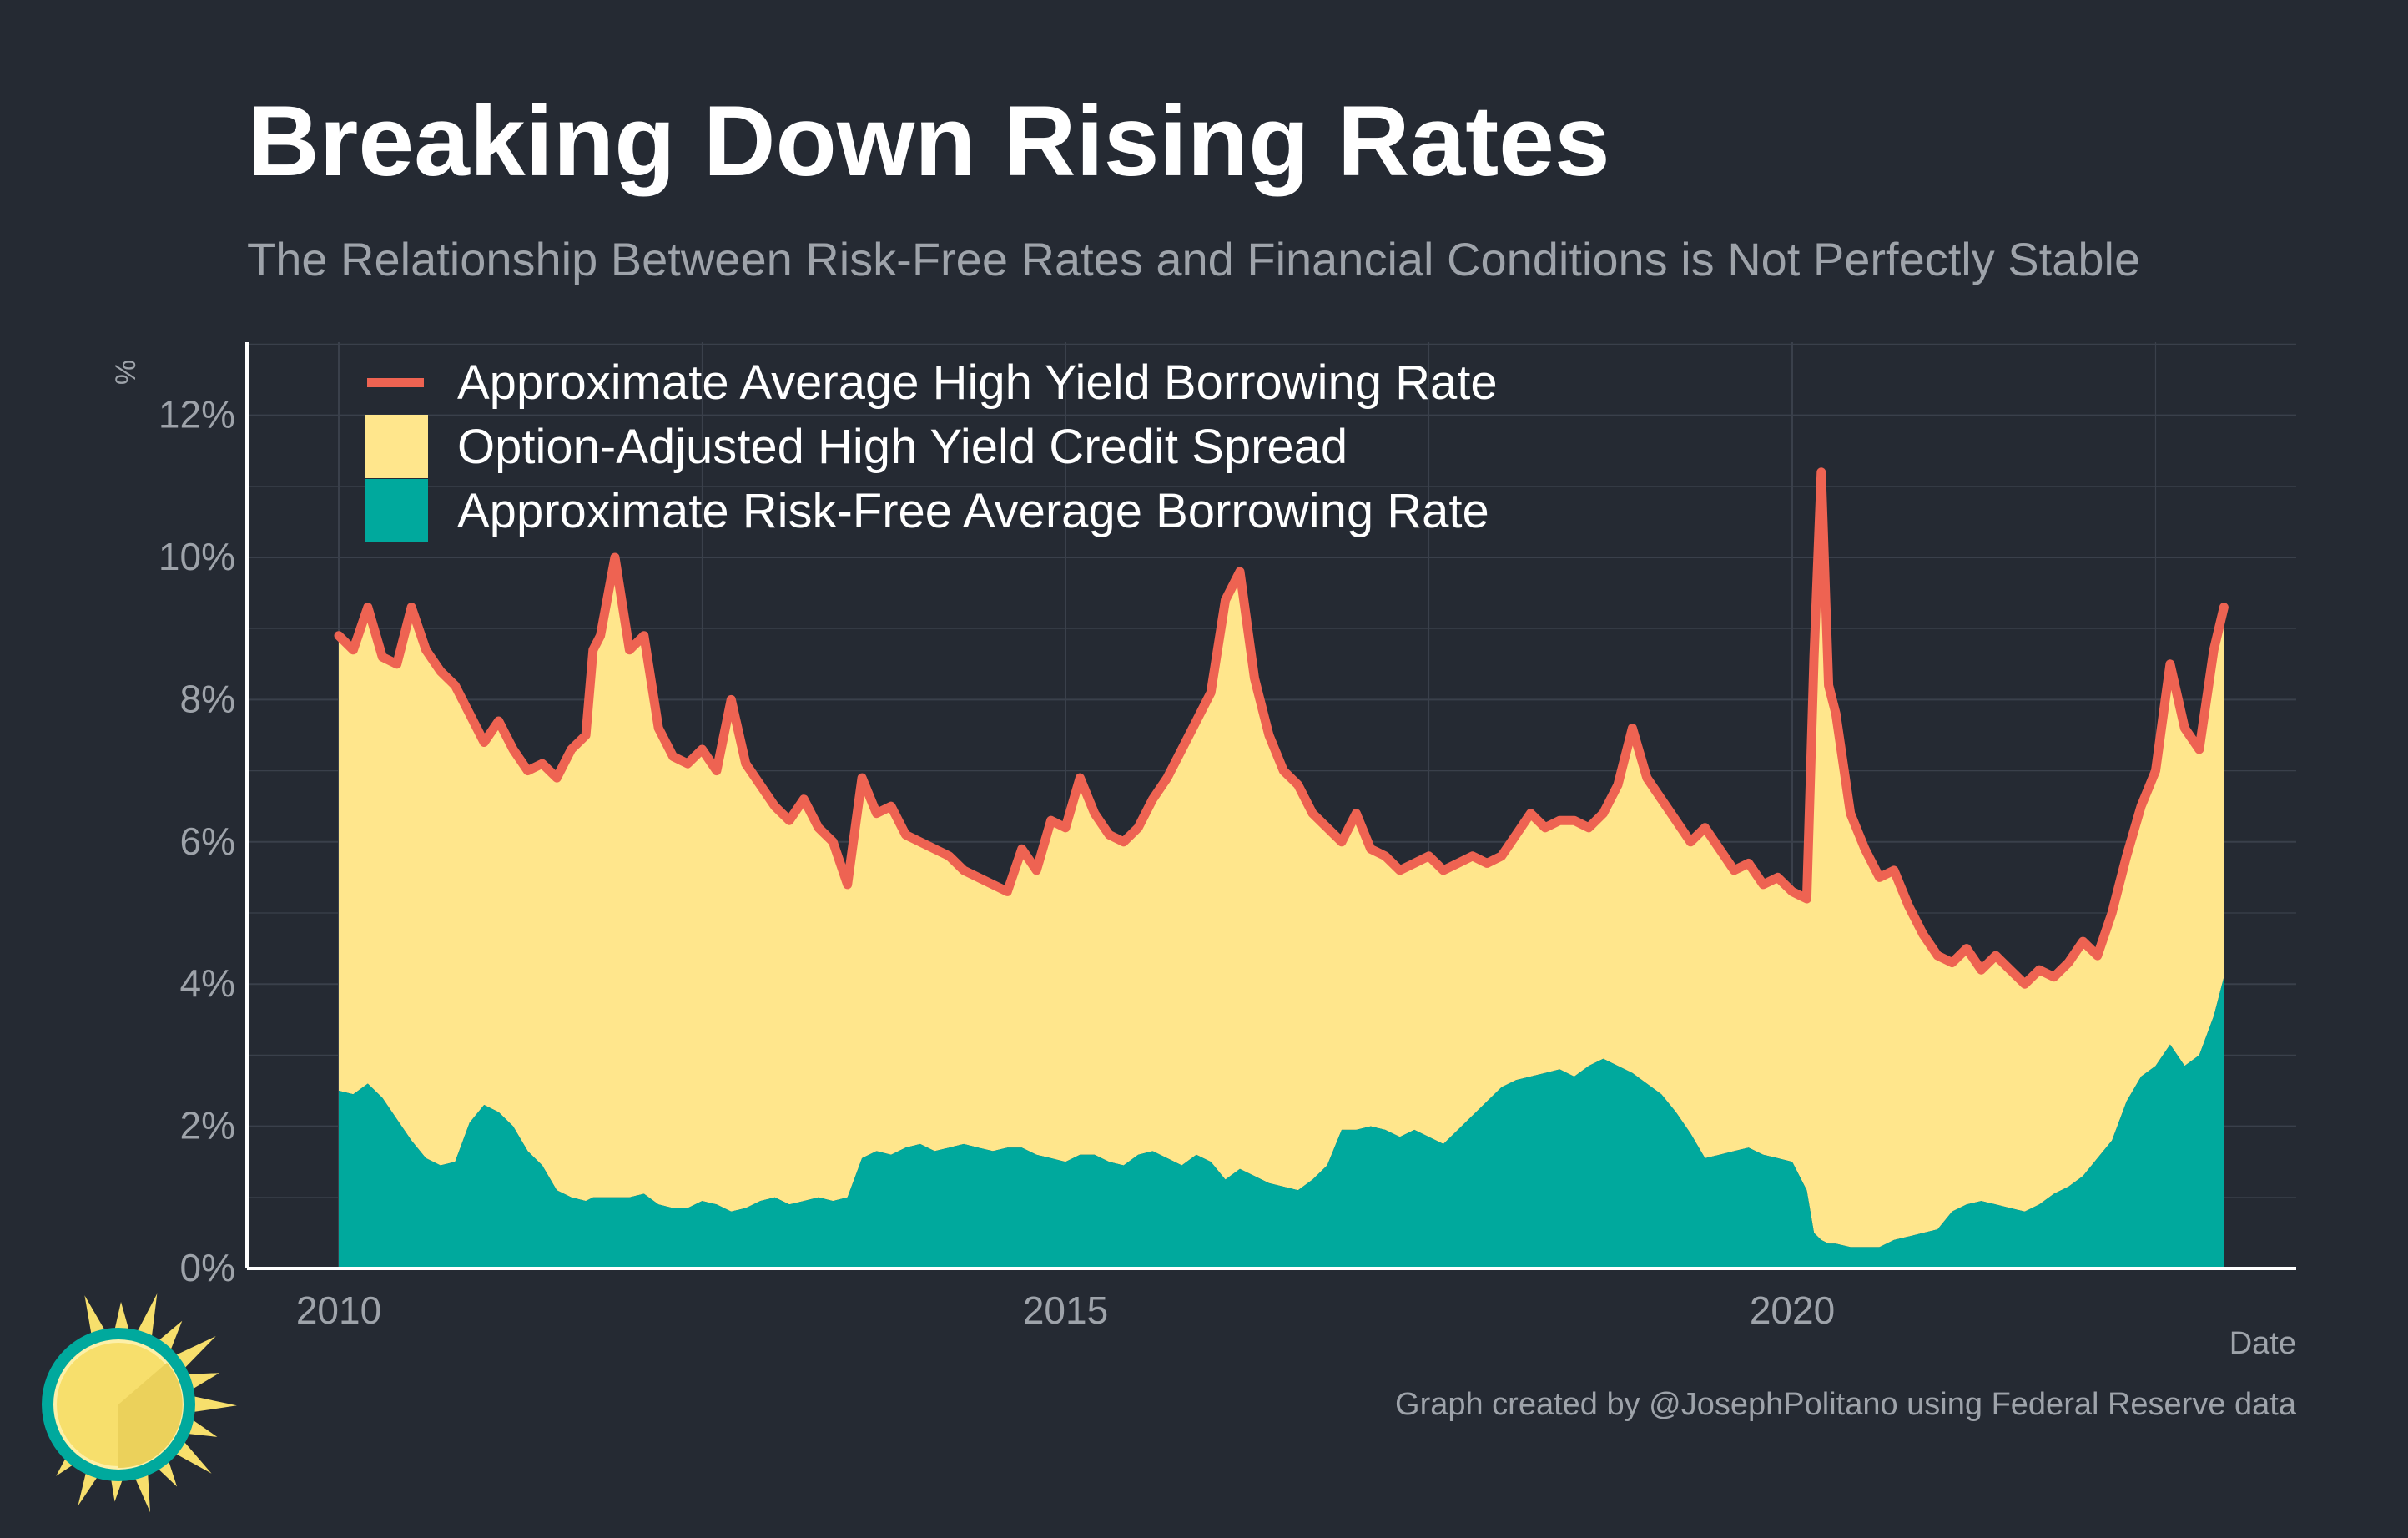  What do you see at coordinates (207, 841) in the screenshot?
I see `y-tick-label: 6%` at bounding box center [207, 841].